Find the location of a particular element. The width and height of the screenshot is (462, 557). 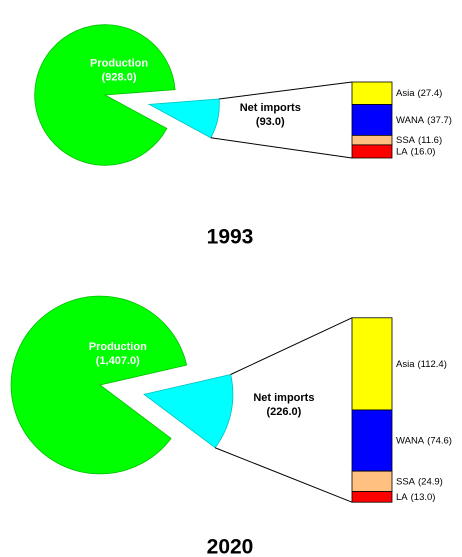

slice-value: (928.0) is located at coordinates (119, 77).